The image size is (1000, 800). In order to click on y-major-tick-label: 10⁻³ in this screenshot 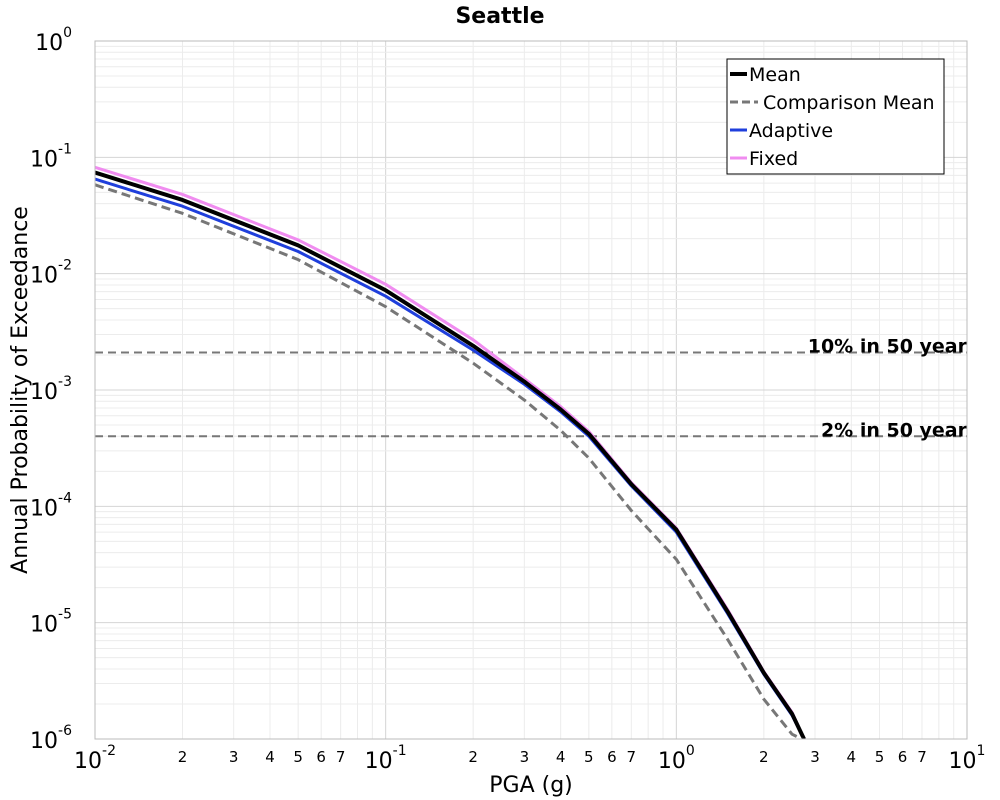, I will do `click(51, 389)`.